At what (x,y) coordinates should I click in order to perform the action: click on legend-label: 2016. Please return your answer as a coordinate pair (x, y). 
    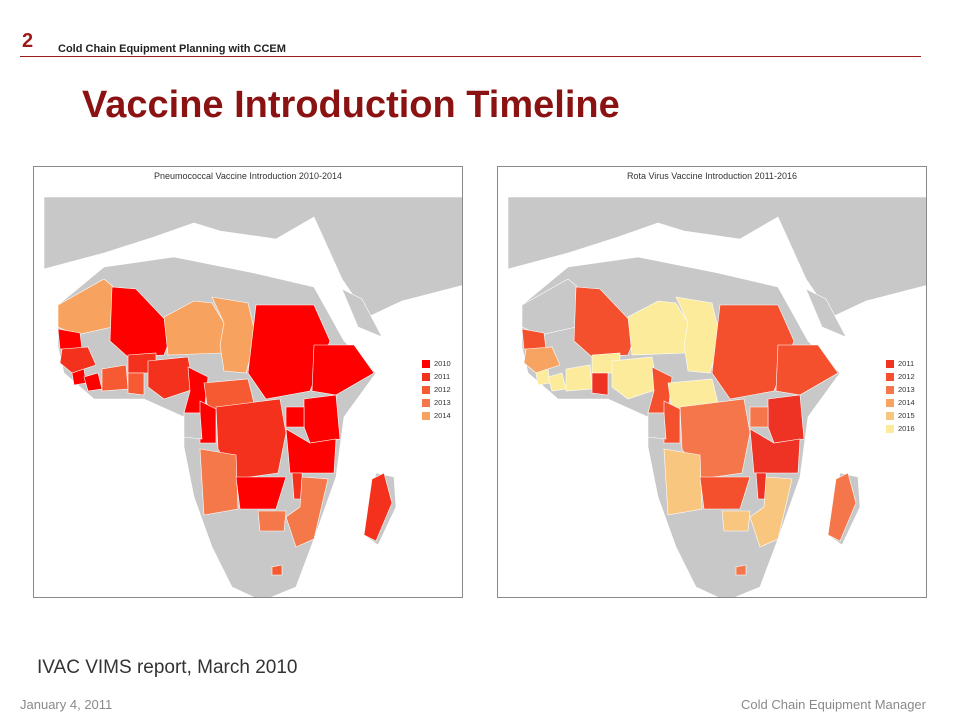
    Looking at the image, I should click on (906, 428).